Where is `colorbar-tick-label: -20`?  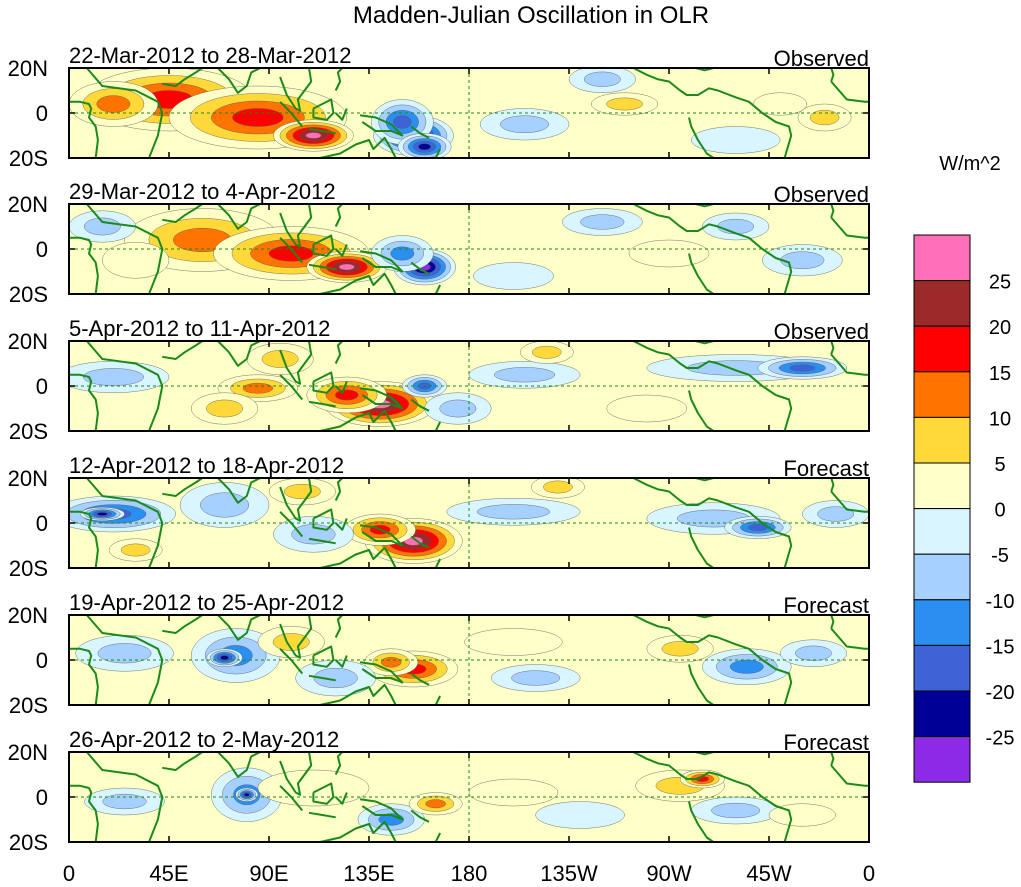 colorbar-tick-label: -20 is located at coordinates (1000, 693).